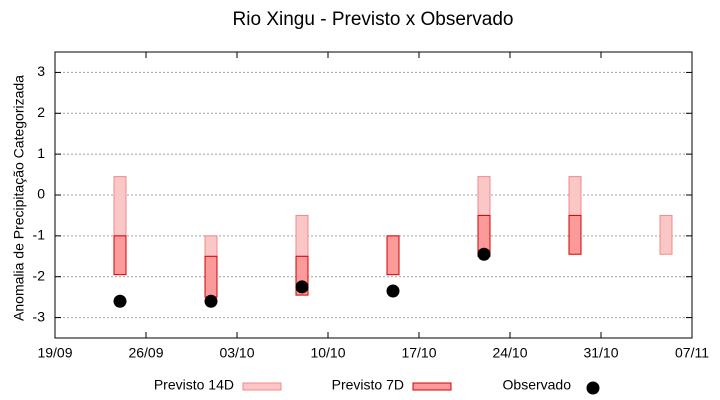  I want to click on x-tick-label: 26/09, so click(145, 353).